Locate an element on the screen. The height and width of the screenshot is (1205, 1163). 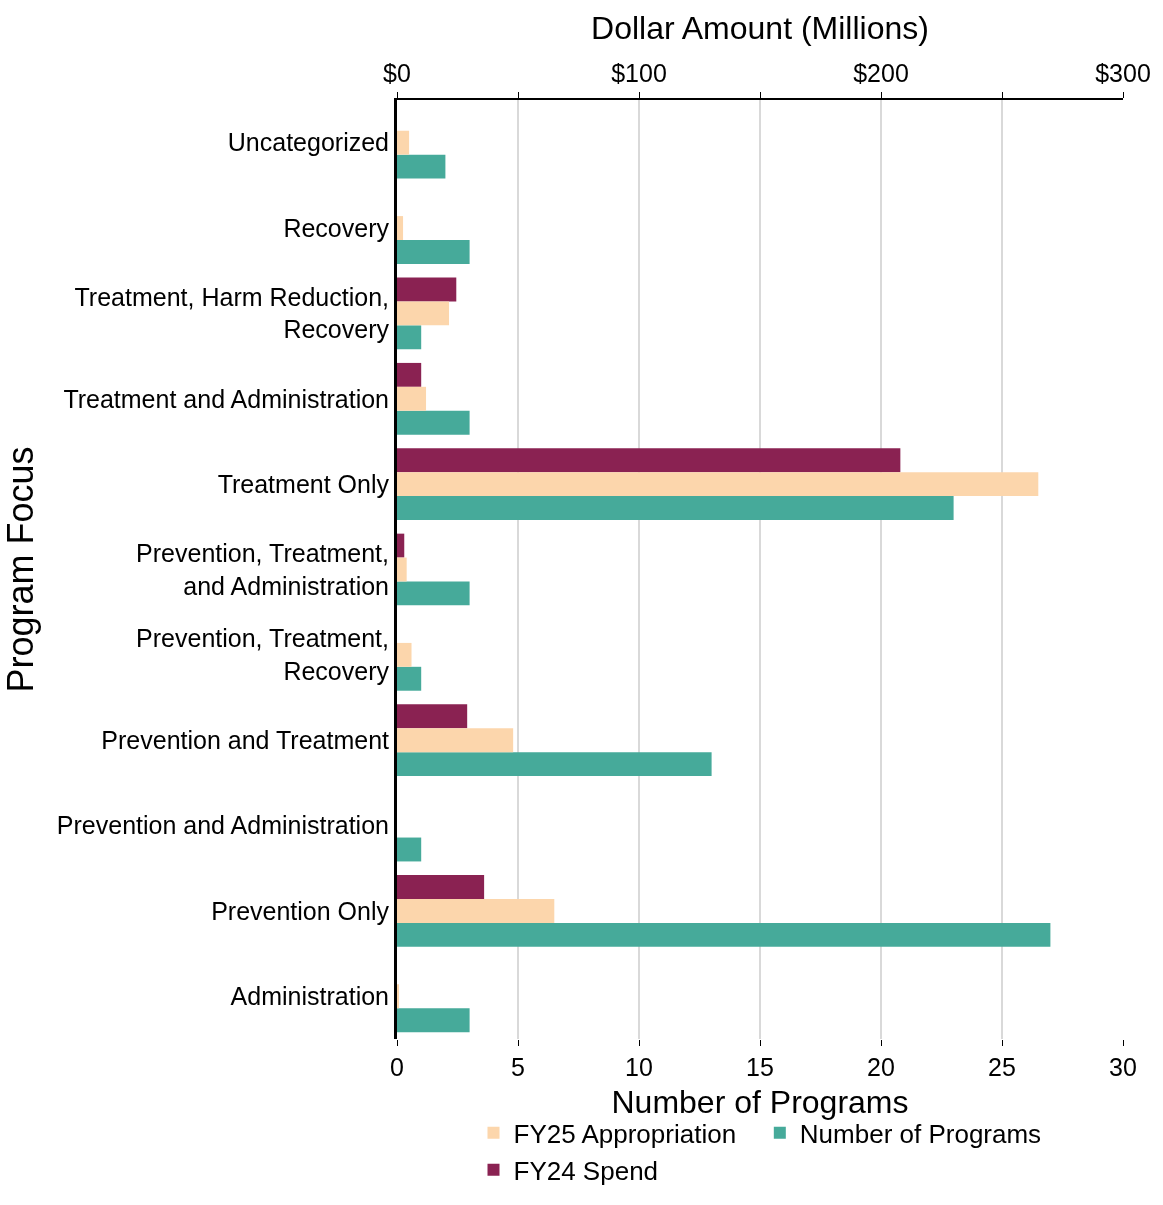
x-tick-label: 0 is located at coordinates (397, 1067).